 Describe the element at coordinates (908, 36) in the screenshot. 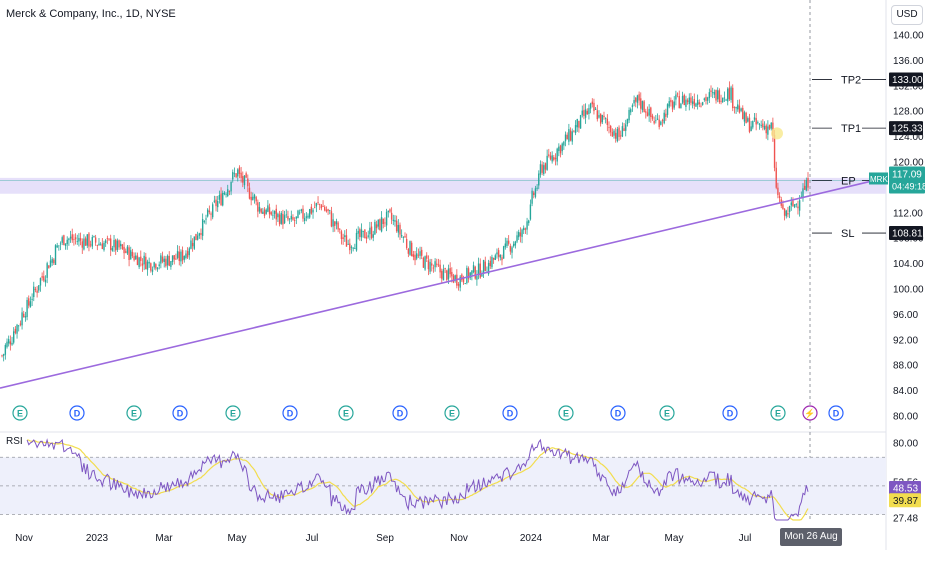

I see `price-tick-label: 140.00` at that location.